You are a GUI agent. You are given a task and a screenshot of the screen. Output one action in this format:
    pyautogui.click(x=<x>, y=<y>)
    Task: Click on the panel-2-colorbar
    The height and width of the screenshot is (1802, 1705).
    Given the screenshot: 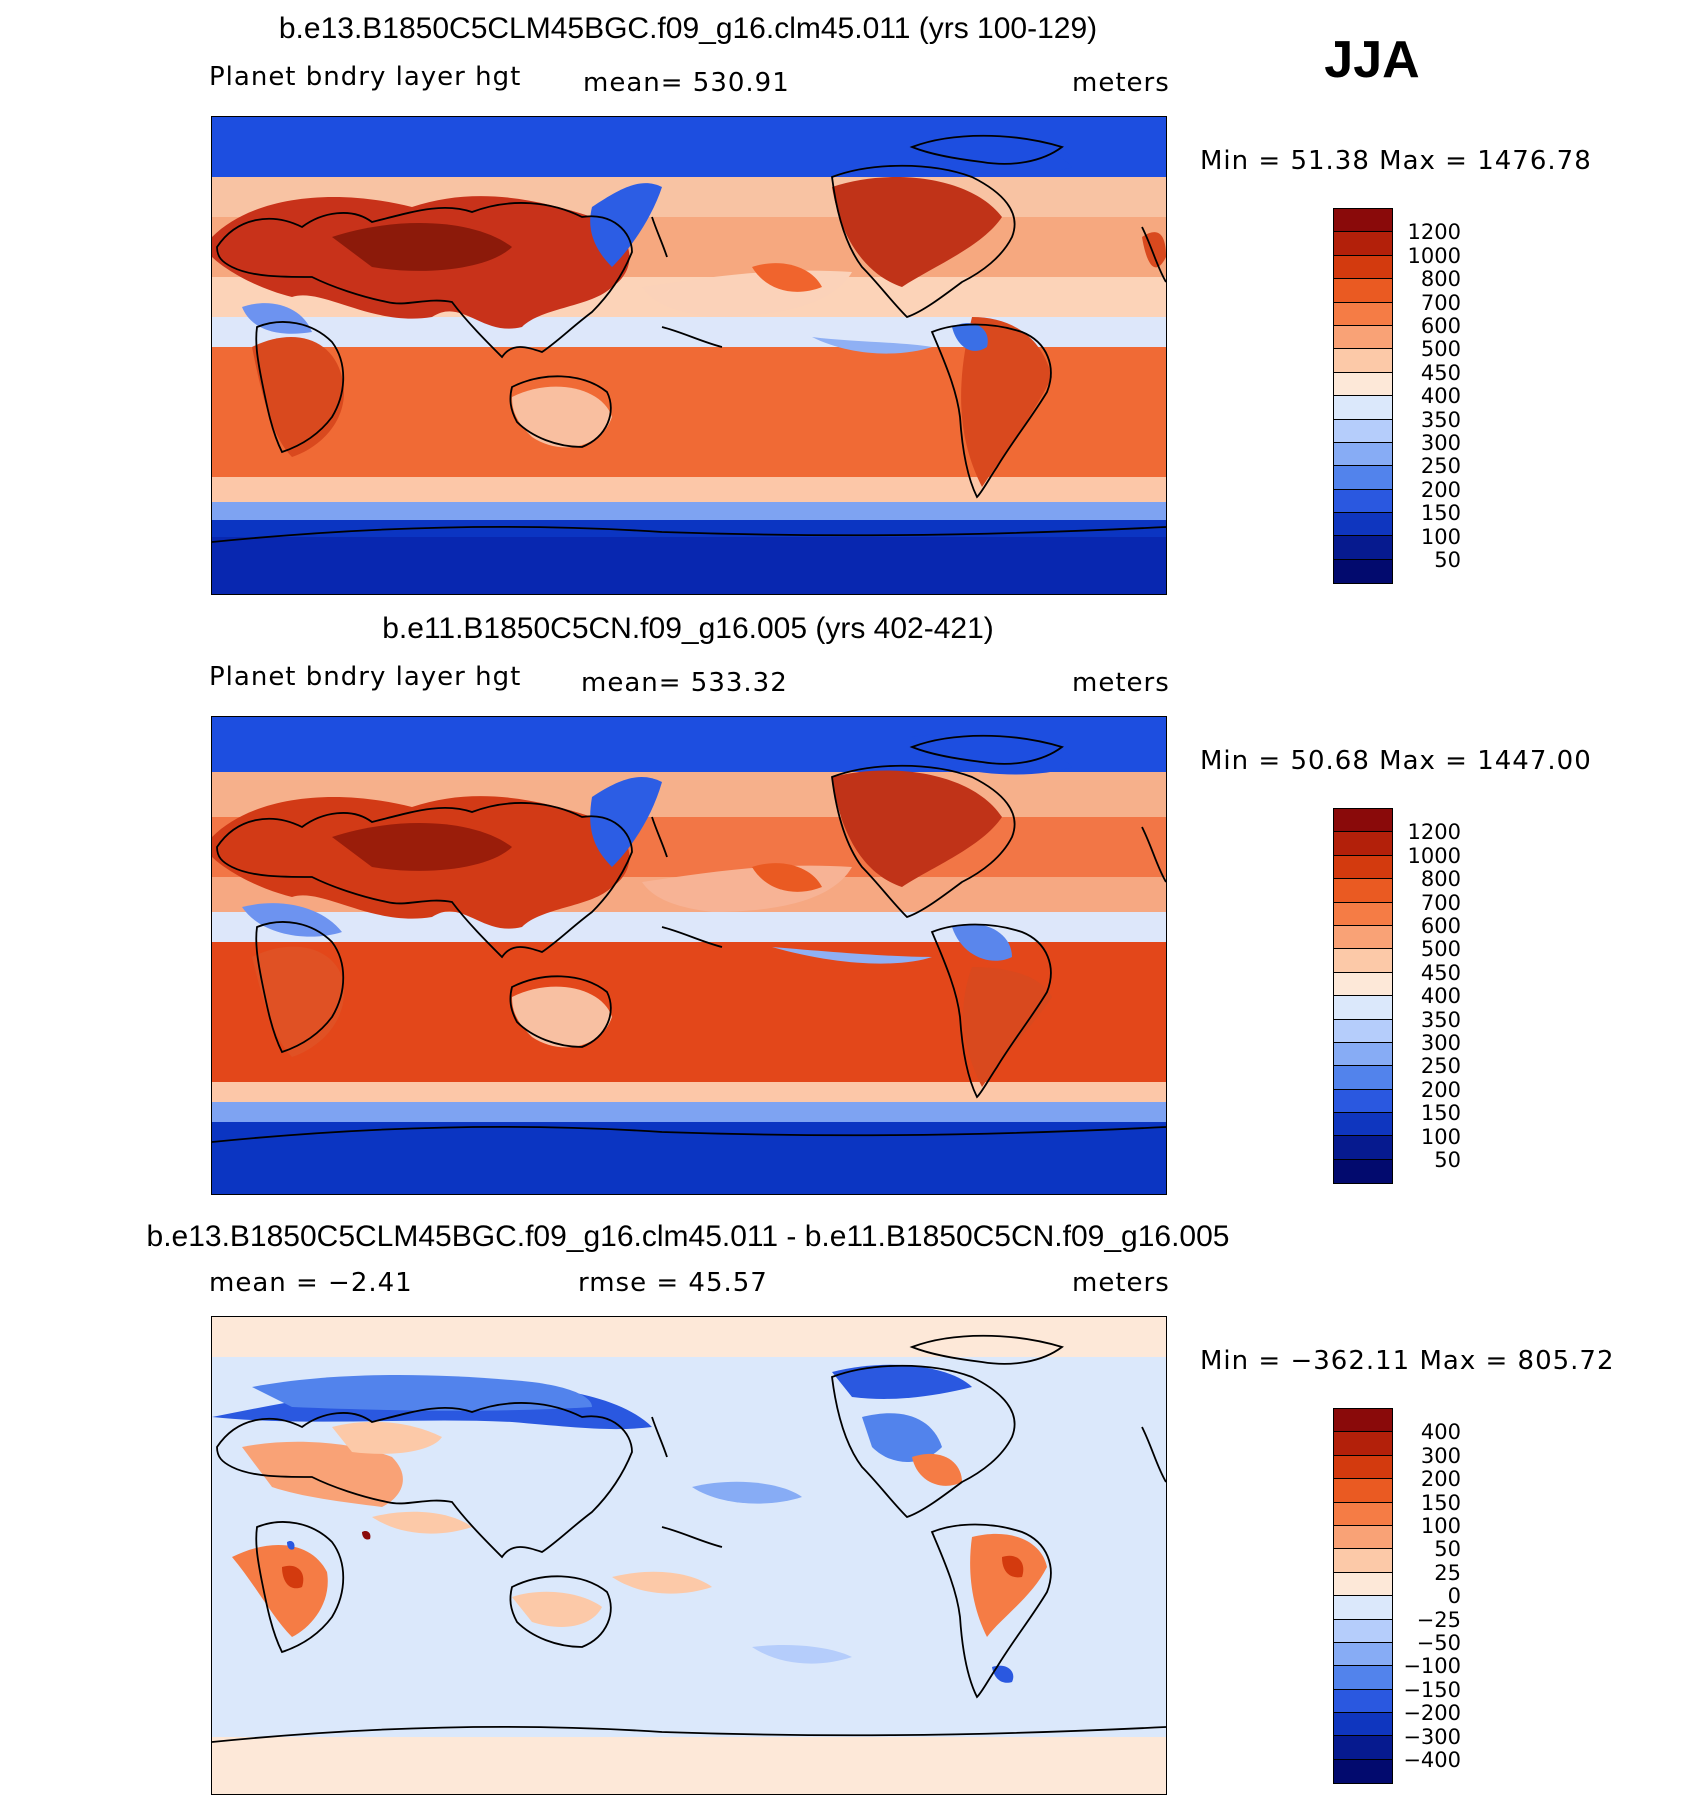 What is the action you would take?
    pyautogui.click(x=1363, y=996)
    